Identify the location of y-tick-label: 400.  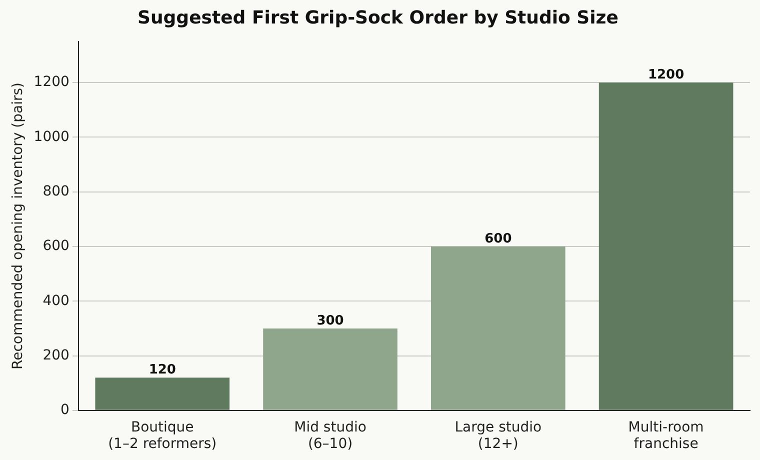
(56, 300).